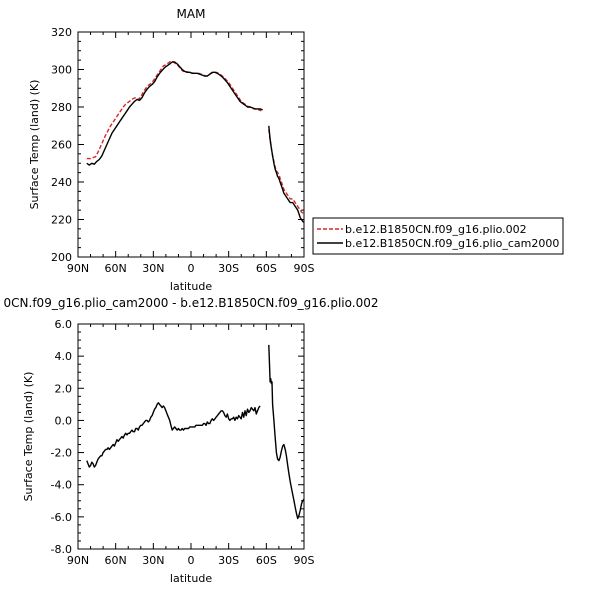  What do you see at coordinates (116, 268) in the screenshot?
I see `x-tick-label-1-1: 60N` at bounding box center [116, 268].